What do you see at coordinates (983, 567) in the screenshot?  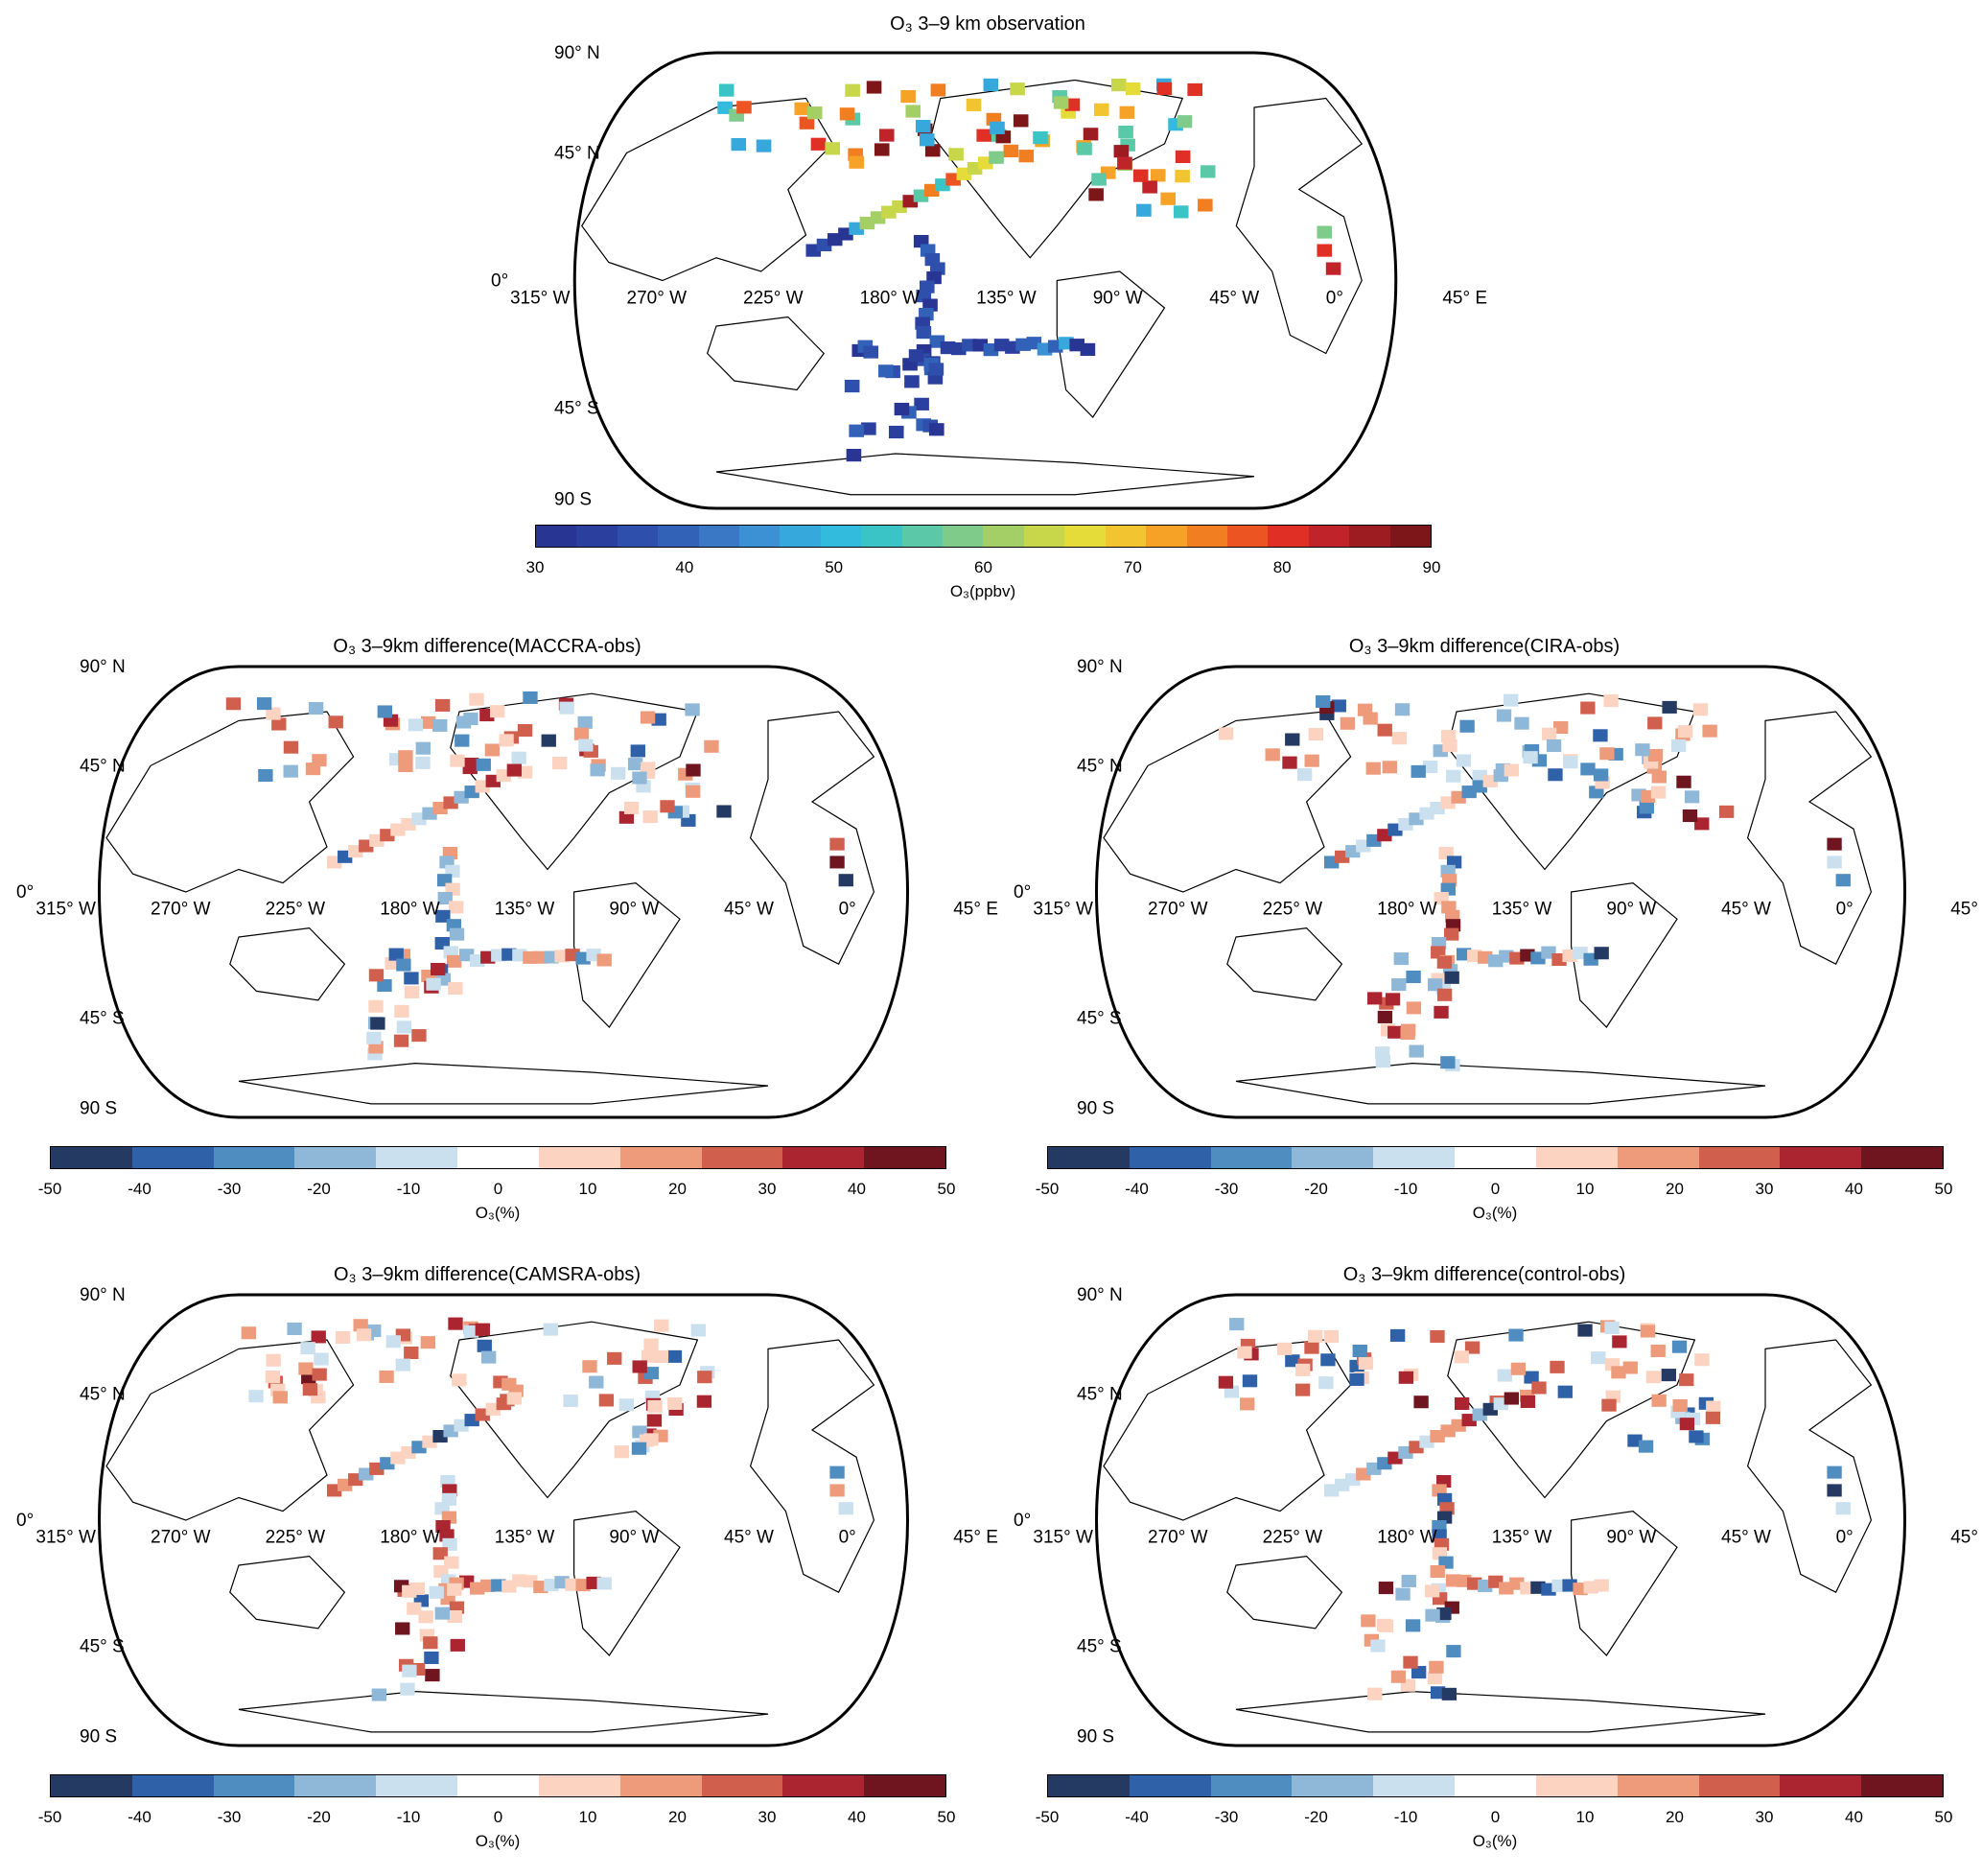 I see `colorbar-tick-label: 60` at bounding box center [983, 567].